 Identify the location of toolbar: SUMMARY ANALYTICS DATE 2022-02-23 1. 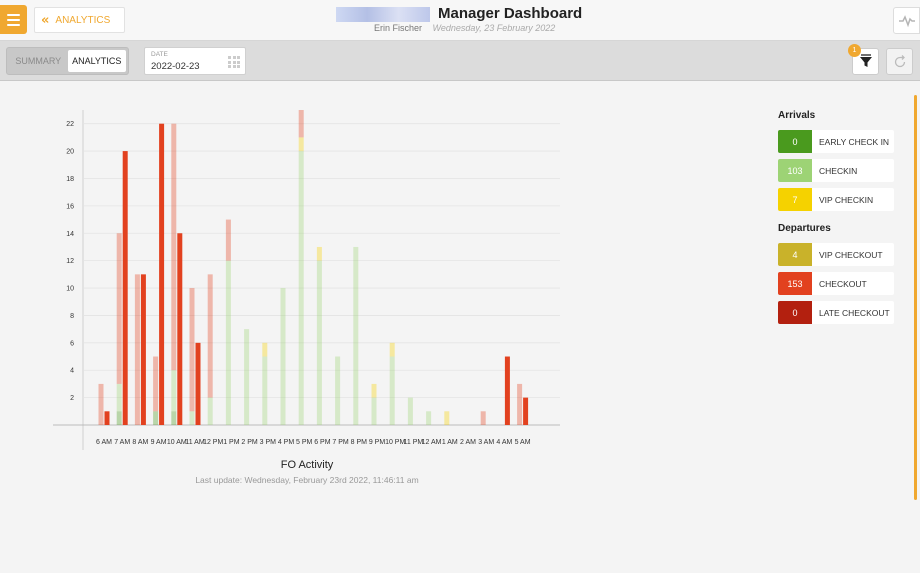
(460, 61).